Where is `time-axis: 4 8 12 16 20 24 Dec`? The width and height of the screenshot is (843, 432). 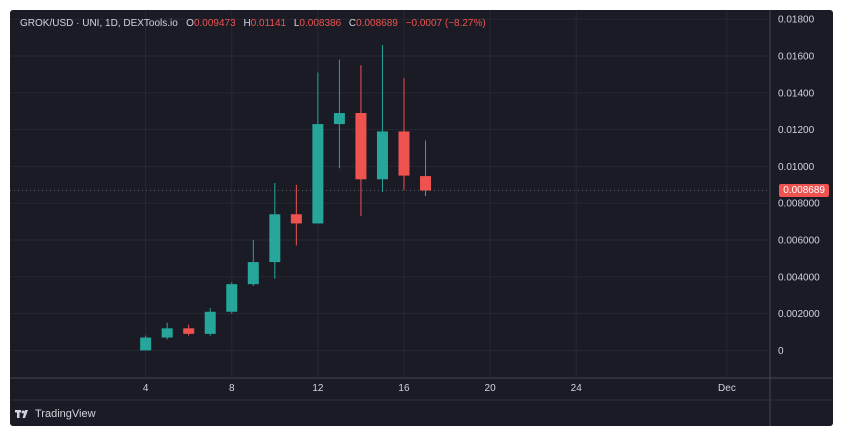 time-axis: 4 8 12 16 20 24 Dec is located at coordinates (421, 389).